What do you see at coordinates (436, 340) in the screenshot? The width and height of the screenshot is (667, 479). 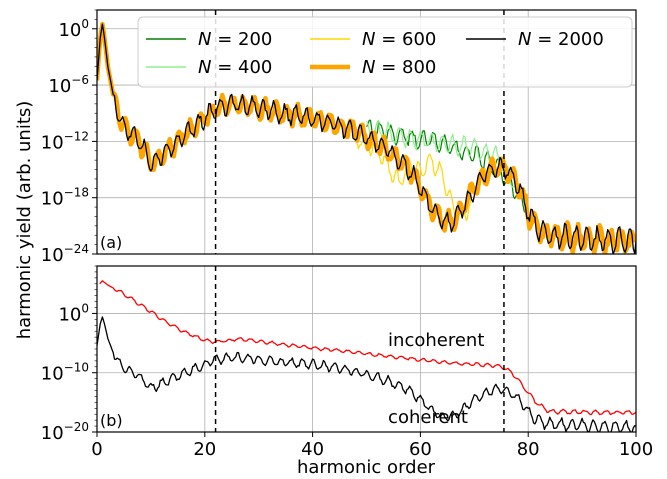 I see `annotation-incoherent: incoherent` at bounding box center [436, 340].